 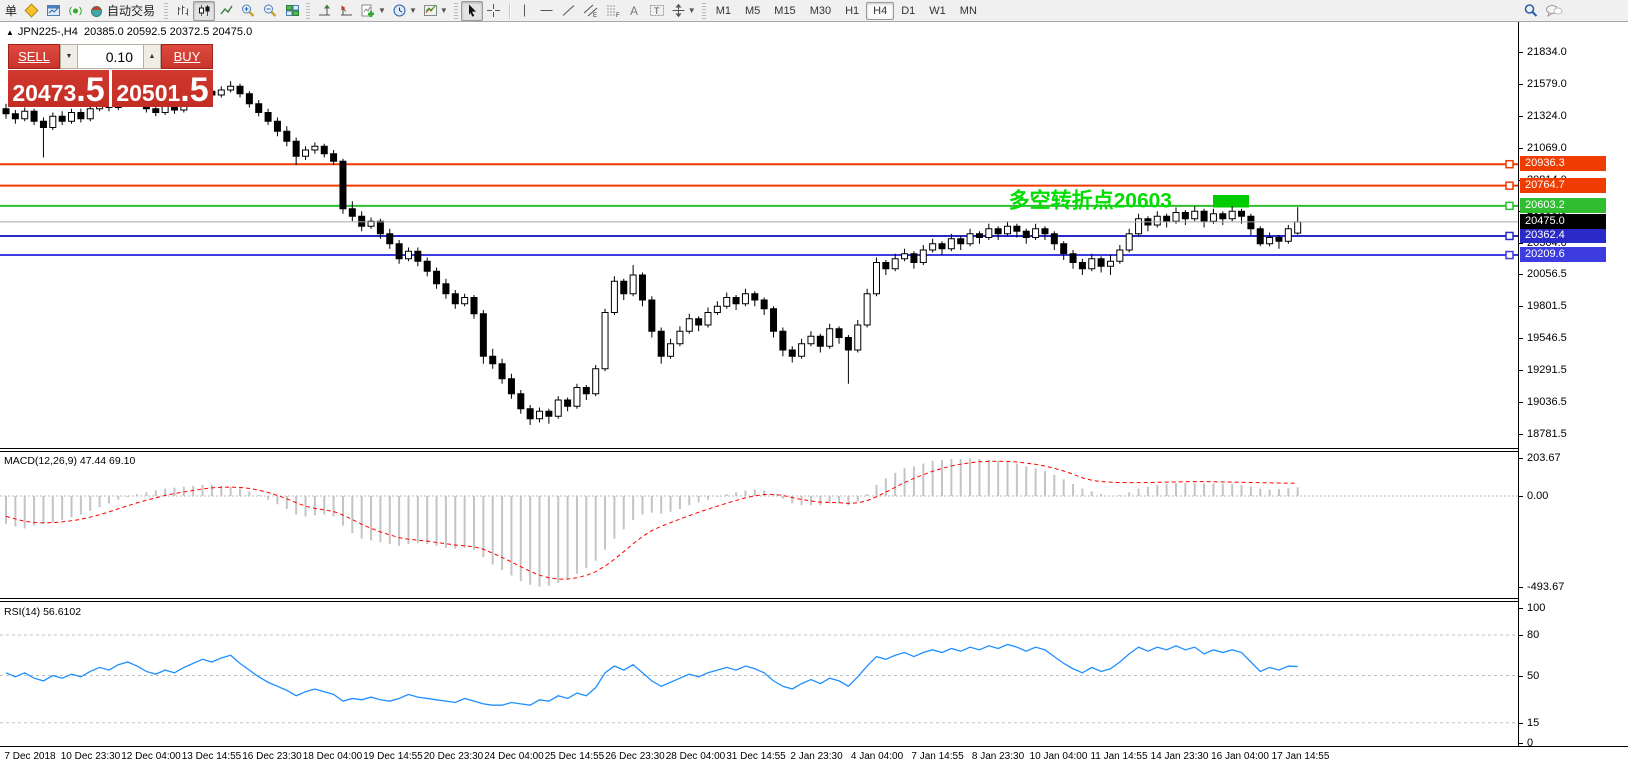 I want to click on timeframe-d1-button: D1, so click(x=908, y=10).